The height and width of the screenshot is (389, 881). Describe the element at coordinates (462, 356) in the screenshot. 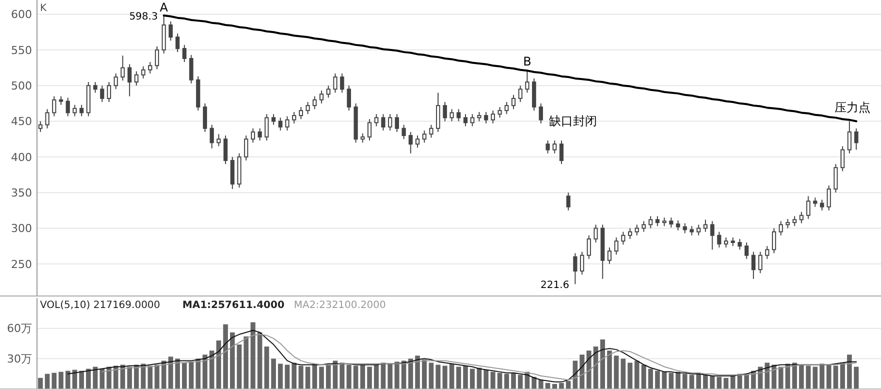

I see `line-series` at that location.